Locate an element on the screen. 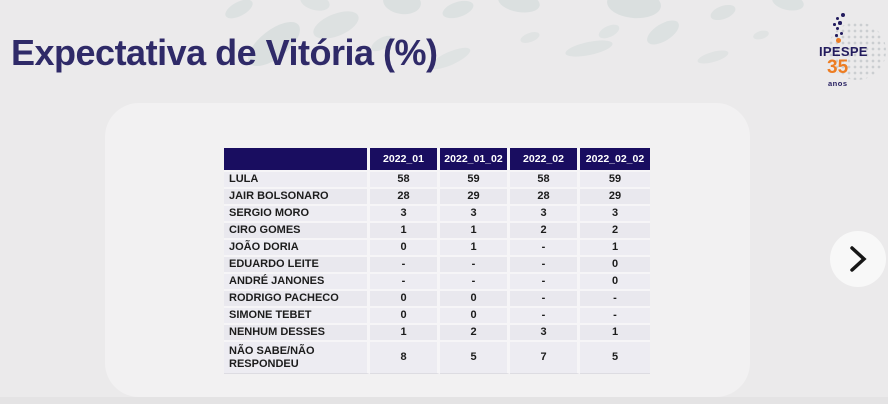 The image size is (888, 404). ipespe-logo: IPESPE 35 anos is located at coordinates (849, 53).